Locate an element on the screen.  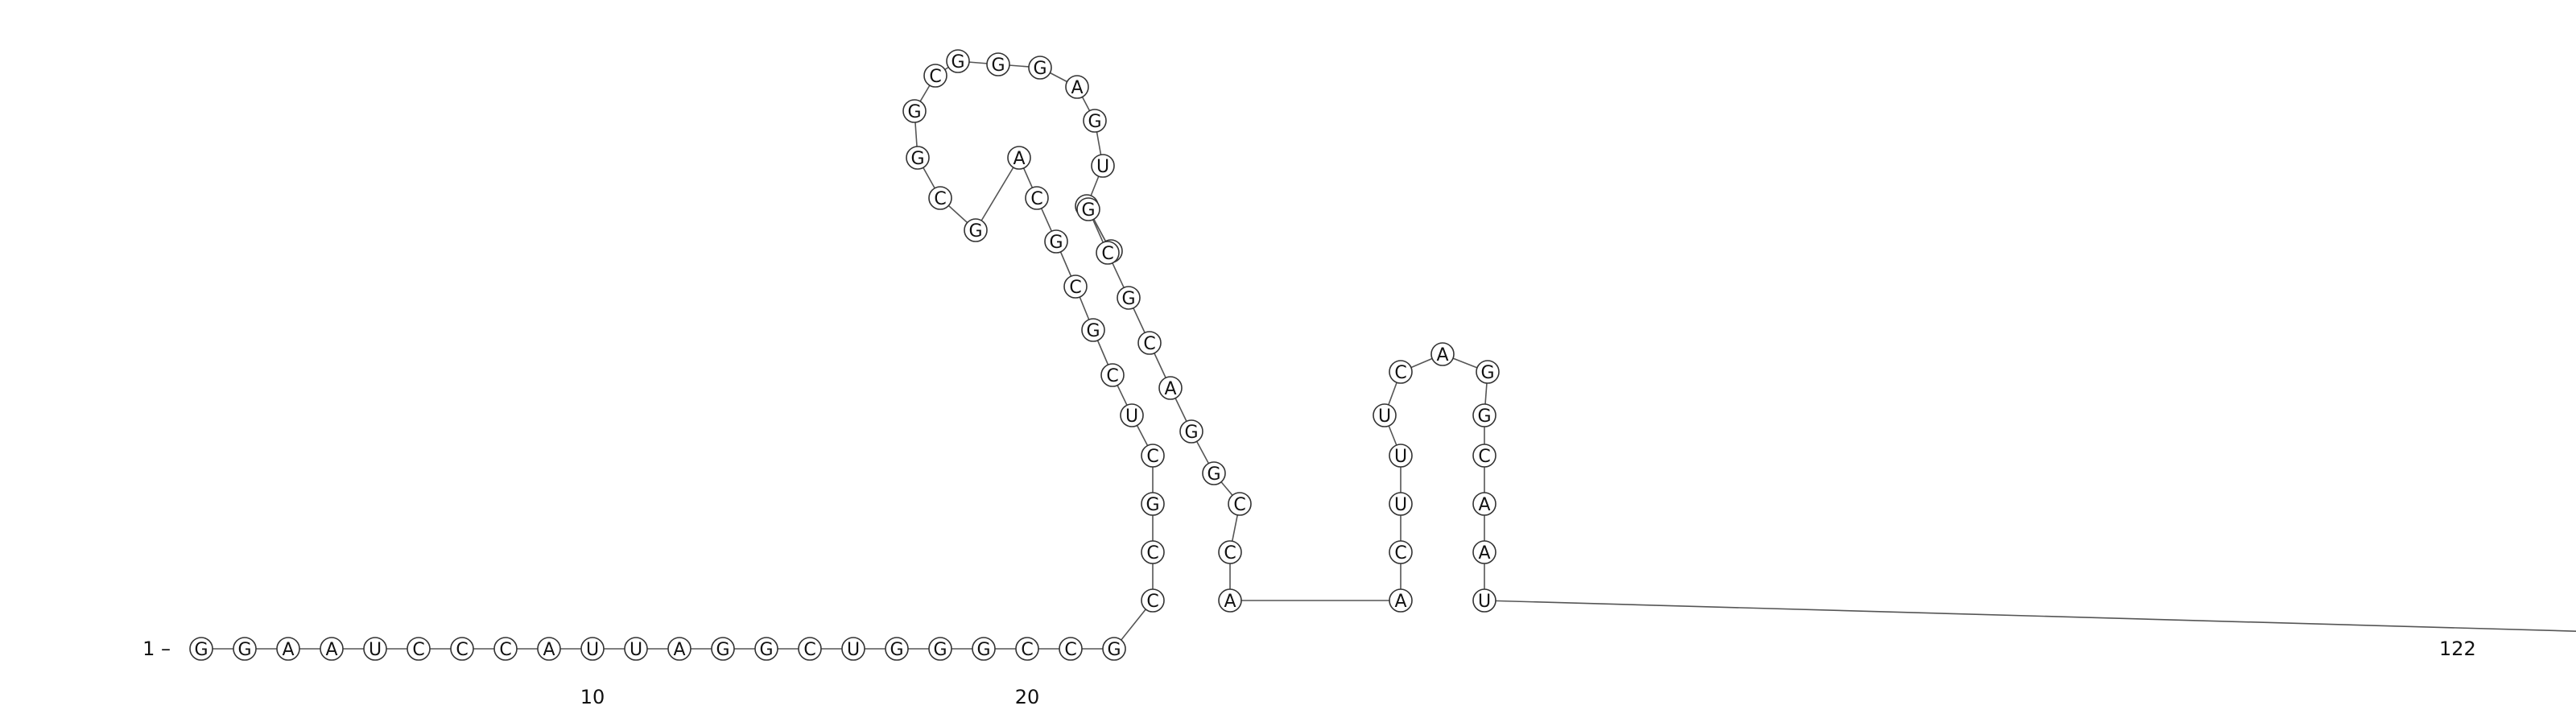
nucleotide-24: C is located at coordinates (1153, 552).